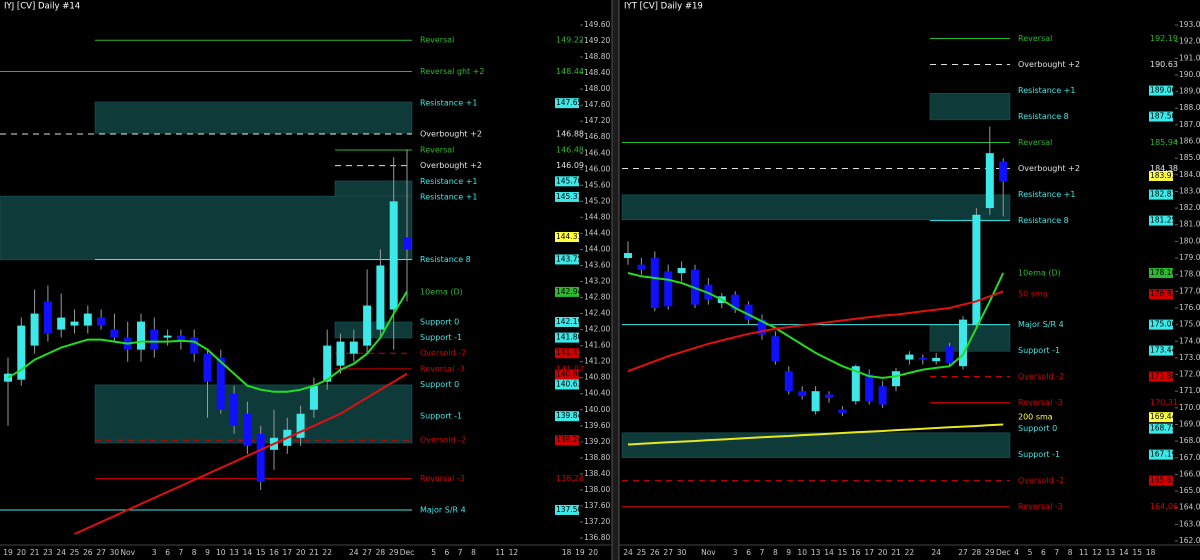 Image resolution: width=1200 pixels, height=560 pixels. What do you see at coordinates (1163, 293) in the screenshot?
I see `price-tag-label: 176.83` at bounding box center [1163, 293].